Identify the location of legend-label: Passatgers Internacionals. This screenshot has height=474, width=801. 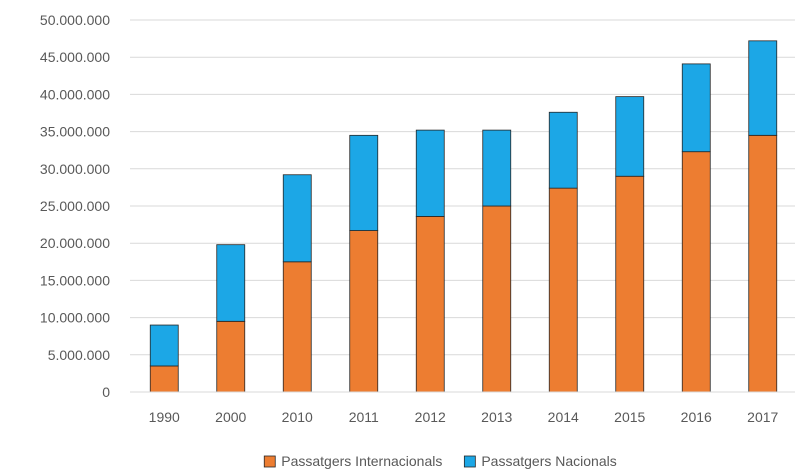
(361, 461).